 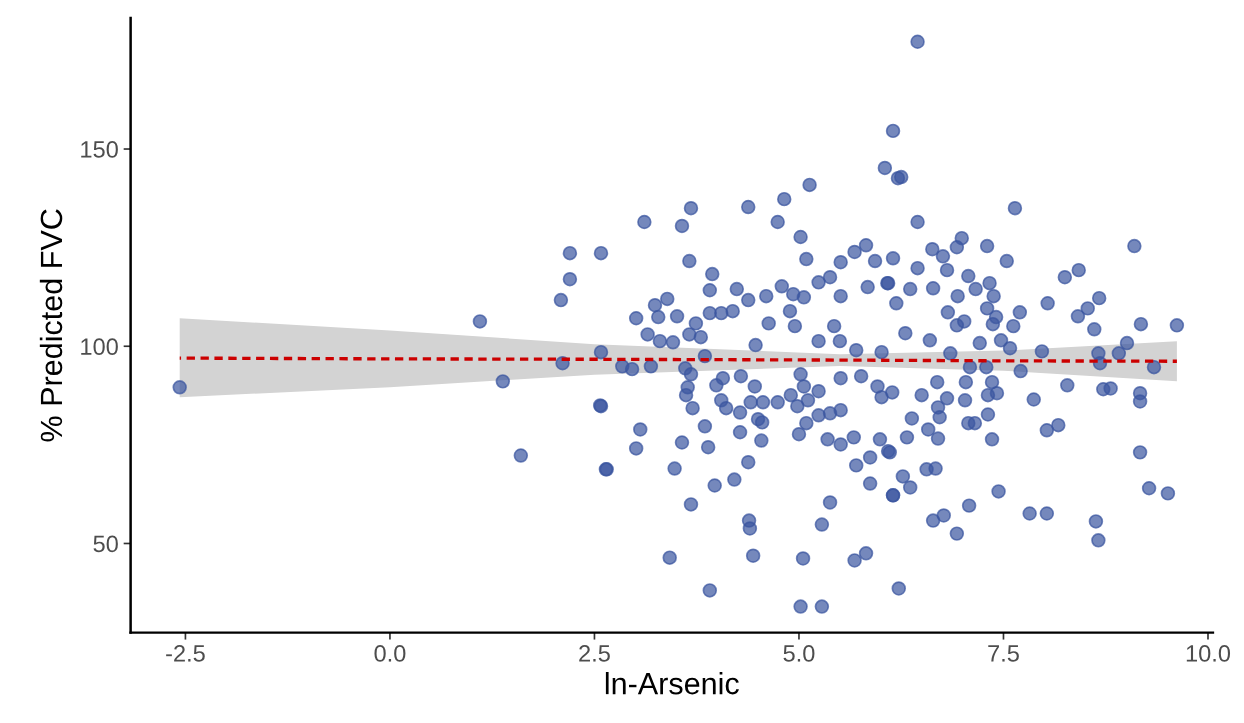 I want to click on x-tick-label: 2.5, so click(x=594, y=653).